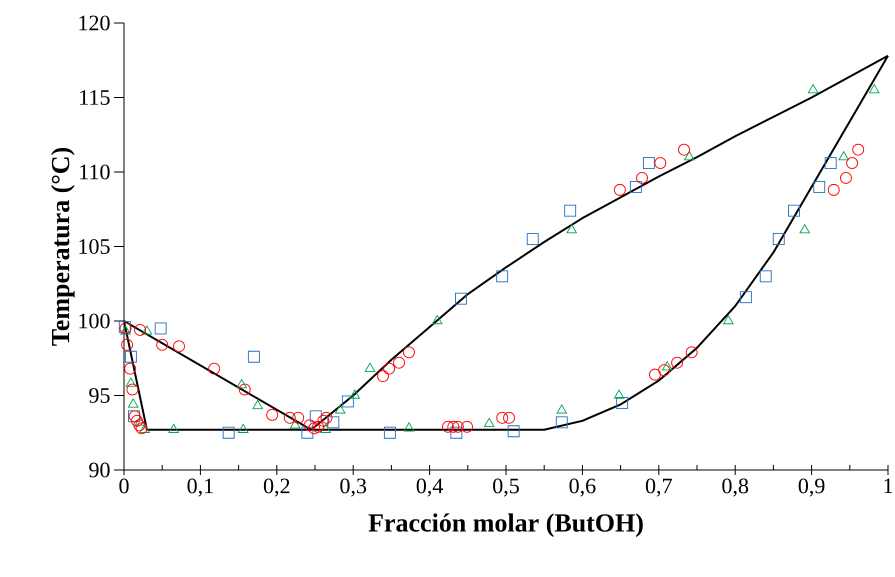 Image resolution: width=895 pixels, height=577 pixels. Describe the element at coordinates (506, 487) in the screenshot. I see `x-tick-label: 0,5` at that location.